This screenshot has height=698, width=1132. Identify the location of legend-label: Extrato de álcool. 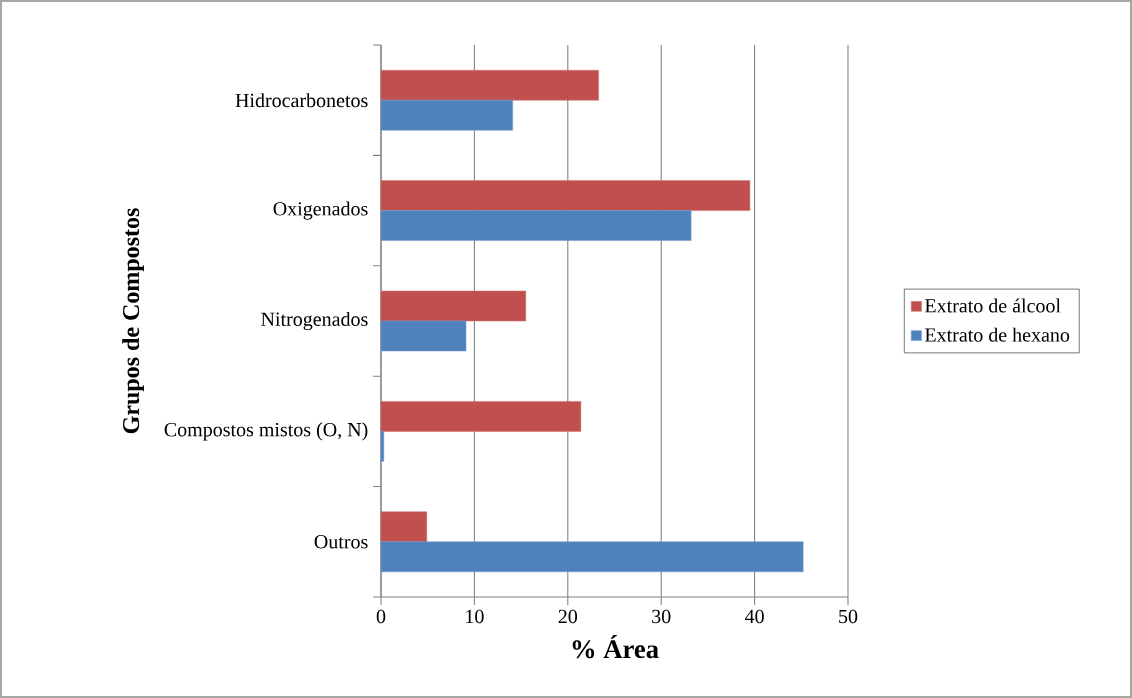
(992, 305).